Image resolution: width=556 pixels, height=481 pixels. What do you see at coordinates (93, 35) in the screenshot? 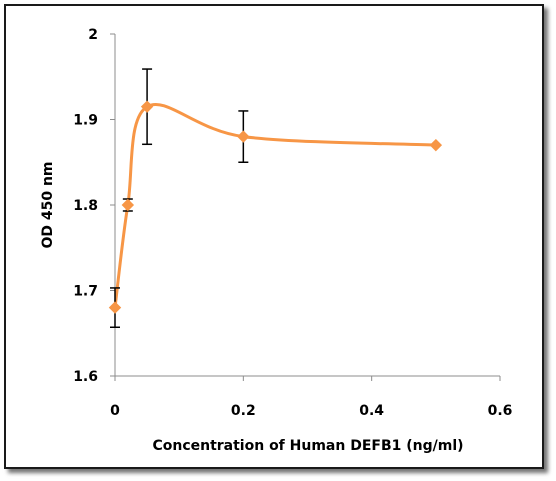
I see `y-tick-label: 2` at bounding box center [93, 35].